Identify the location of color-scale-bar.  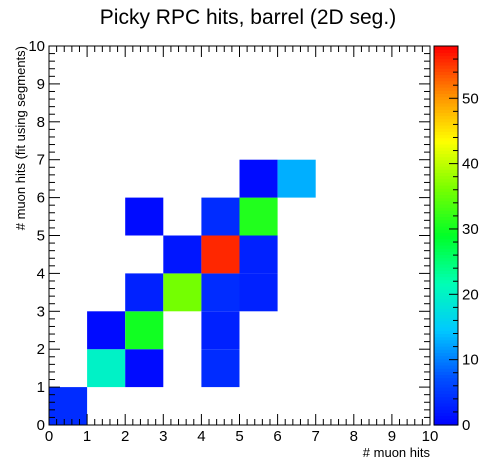
(446, 235).